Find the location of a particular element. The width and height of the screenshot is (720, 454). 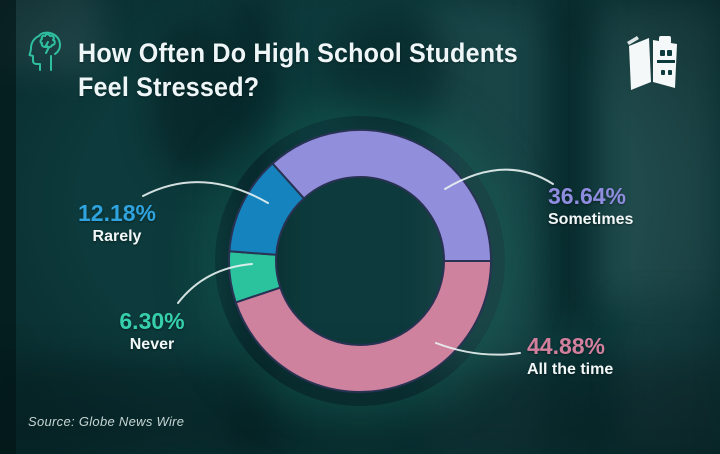

donut-segment-all-the-time is located at coordinates (363, 326).